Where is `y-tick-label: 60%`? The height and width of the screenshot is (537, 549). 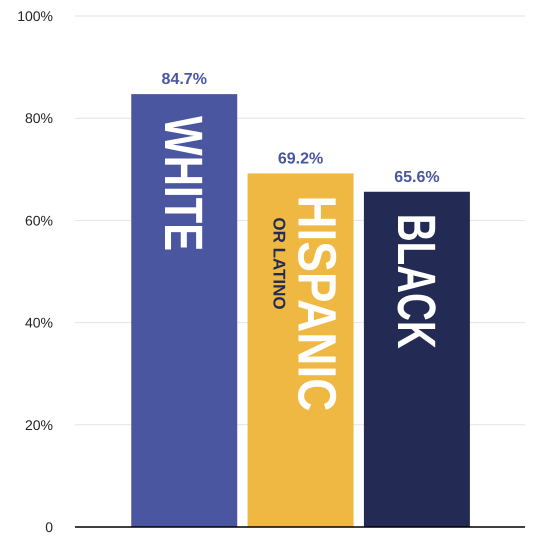 y-tick-label: 60% is located at coordinates (38, 220).